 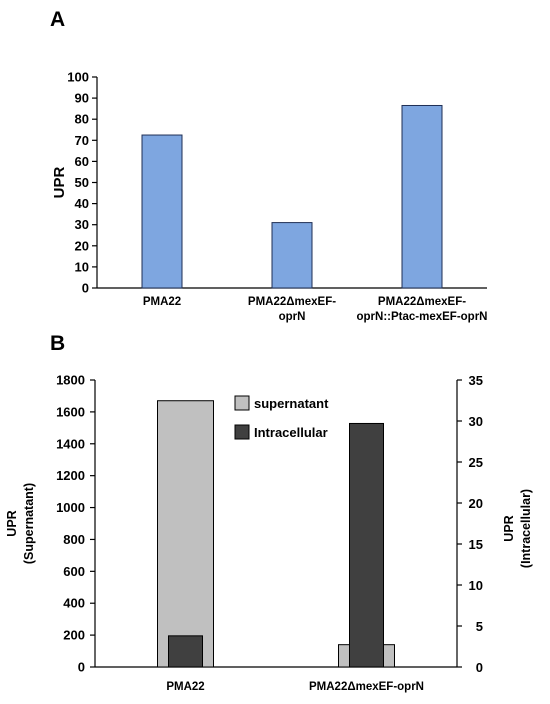 I want to click on y-left-tick-label: 1400, so click(x=70, y=443).